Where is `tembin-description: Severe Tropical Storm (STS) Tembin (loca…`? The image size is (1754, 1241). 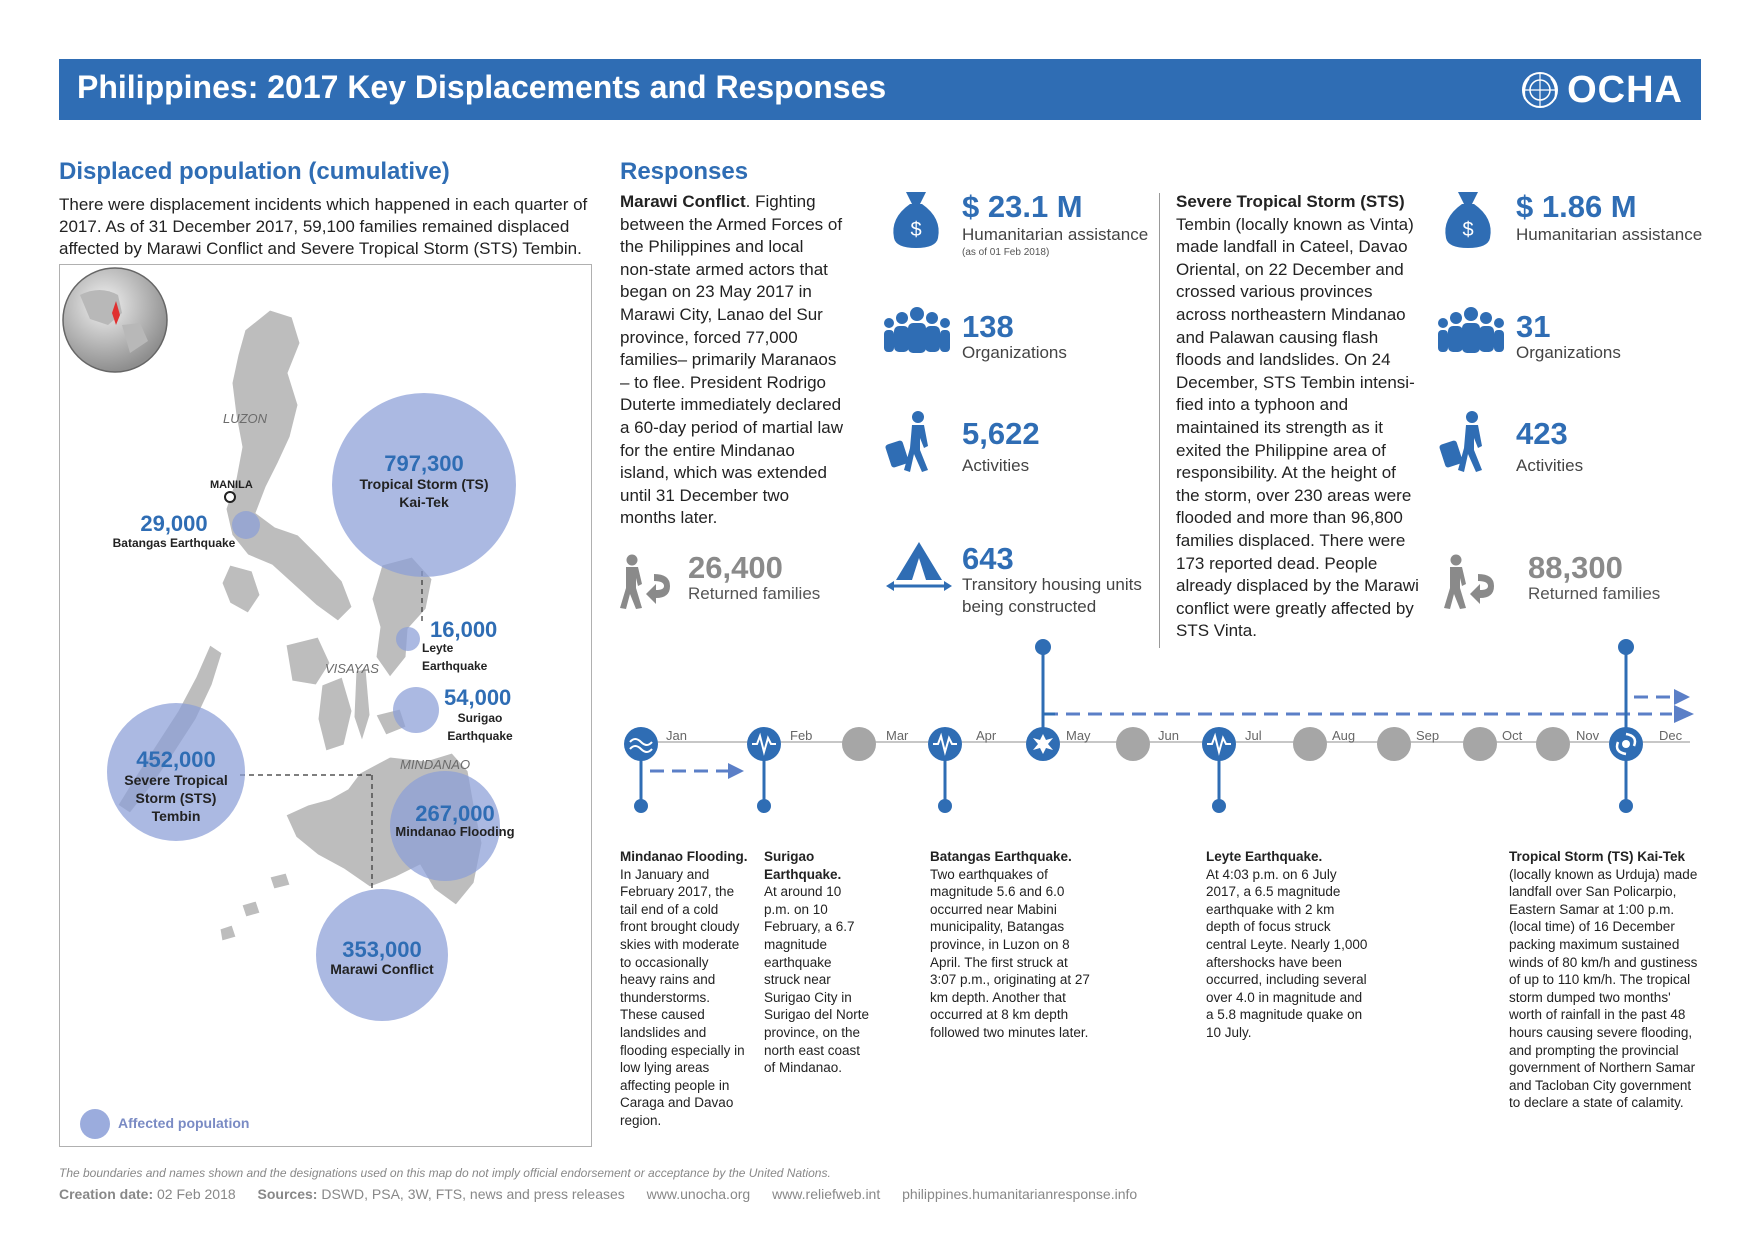 tembin-description: Severe Tropical Storm (STS) Tembin (loca… is located at coordinates (1301, 417).